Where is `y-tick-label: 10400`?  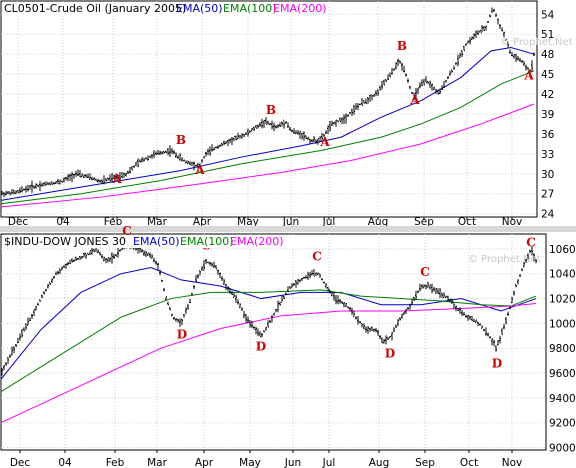
y-tick-label: 10400 is located at coordinates (562, 275).